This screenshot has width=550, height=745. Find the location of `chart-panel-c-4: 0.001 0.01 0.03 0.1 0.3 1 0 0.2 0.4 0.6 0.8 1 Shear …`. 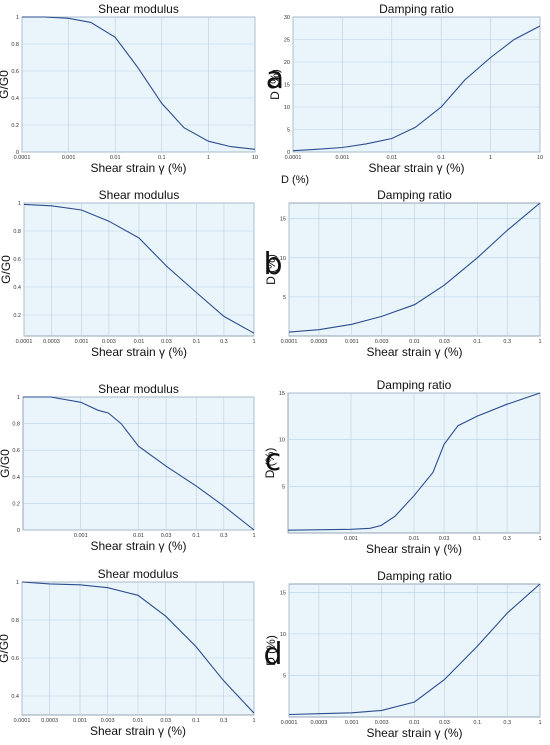

chart-panel-c-4: 0.001 0.01 0.03 0.1 0.3 1 0 0.2 0.4 0.6 0.8 1 Shear … is located at coordinates (128, 467).